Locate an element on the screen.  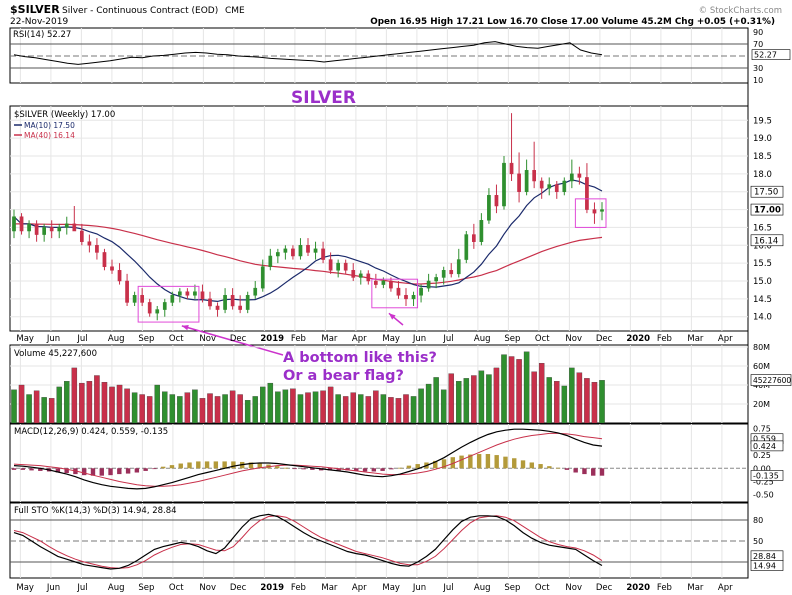
x-tick-label: Apr is located at coordinates (725, 588).